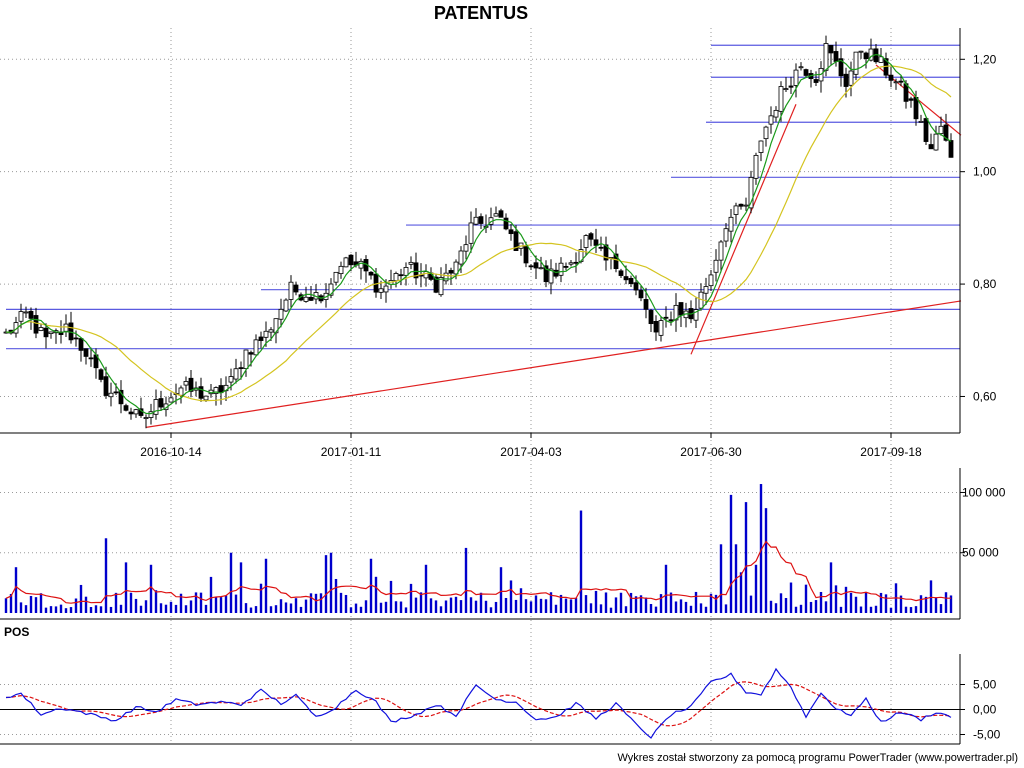  What do you see at coordinates (481, 13) in the screenshot?
I see `chart-title: PATENTUS` at bounding box center [481, 13].